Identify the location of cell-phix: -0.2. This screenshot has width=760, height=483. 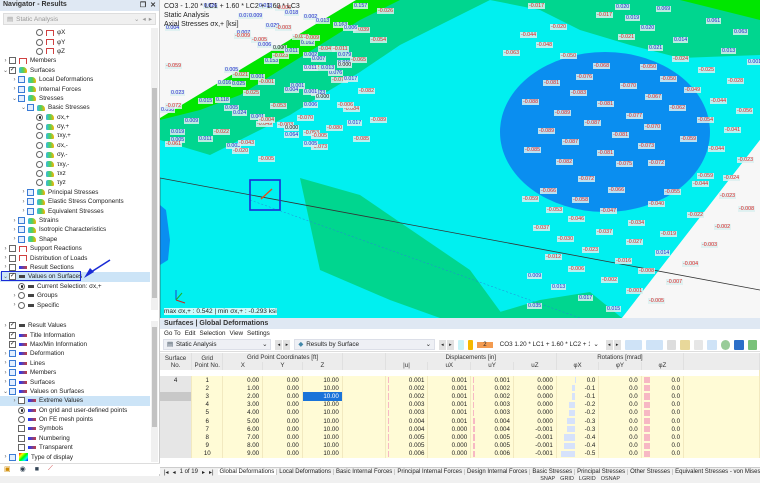
(578, 412).